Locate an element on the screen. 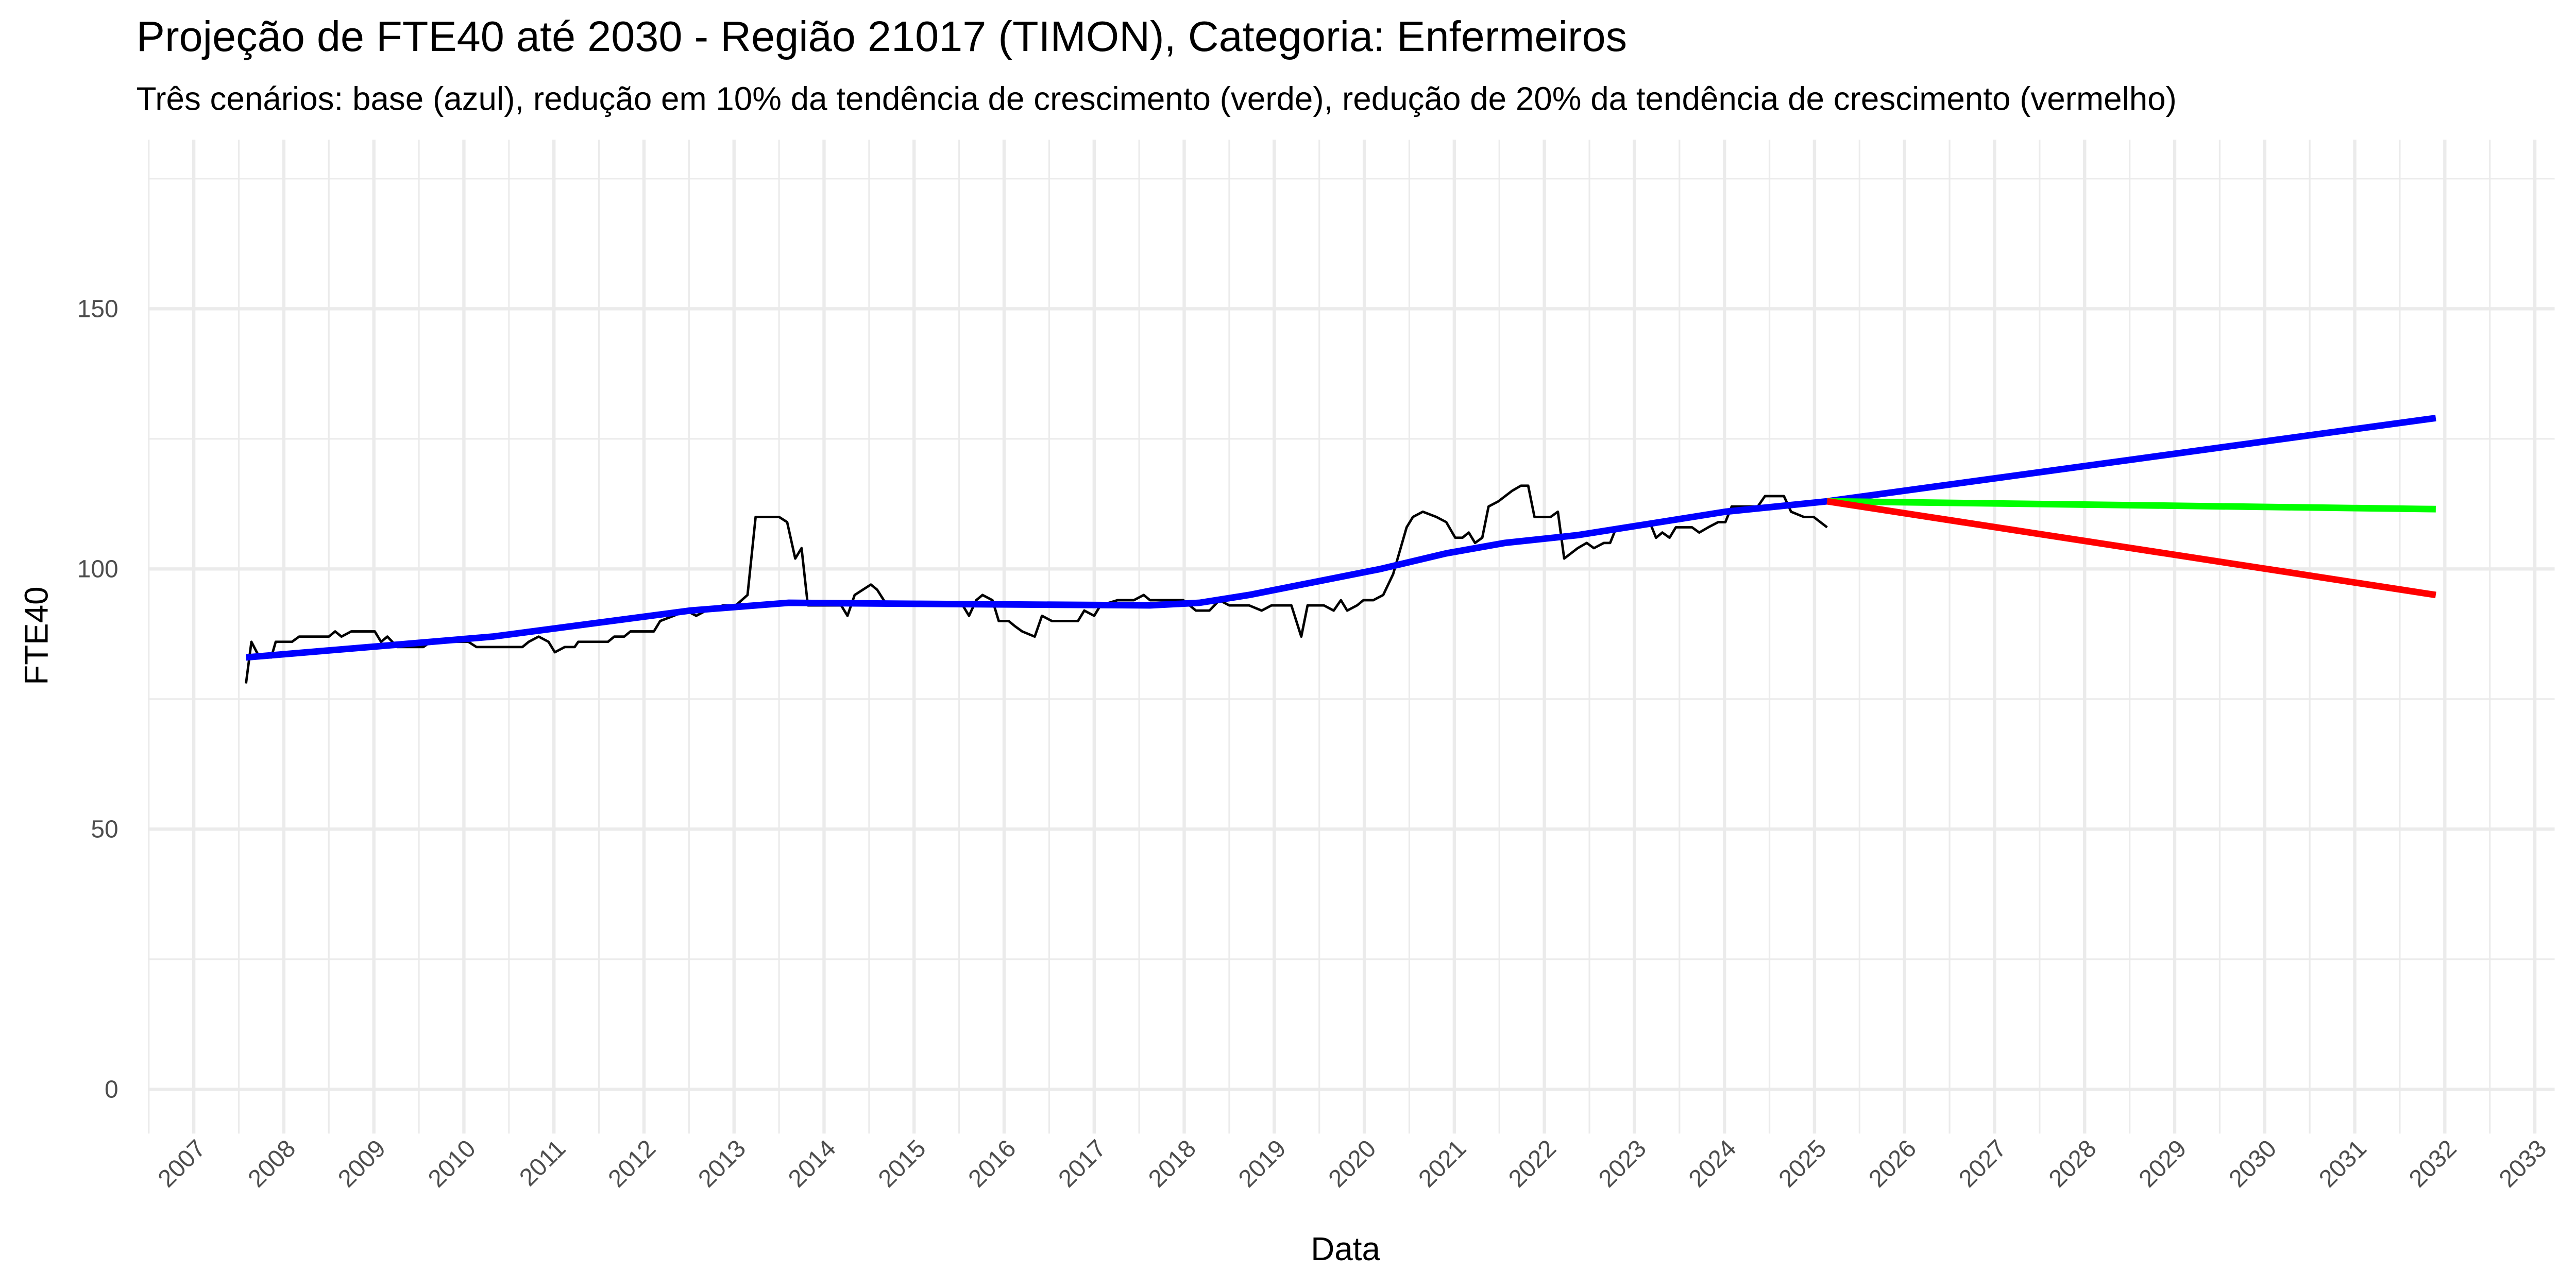 This screenshot has height=1288, width=2576. x-tick-label: 2012 is located at coordinates (632, 1163).